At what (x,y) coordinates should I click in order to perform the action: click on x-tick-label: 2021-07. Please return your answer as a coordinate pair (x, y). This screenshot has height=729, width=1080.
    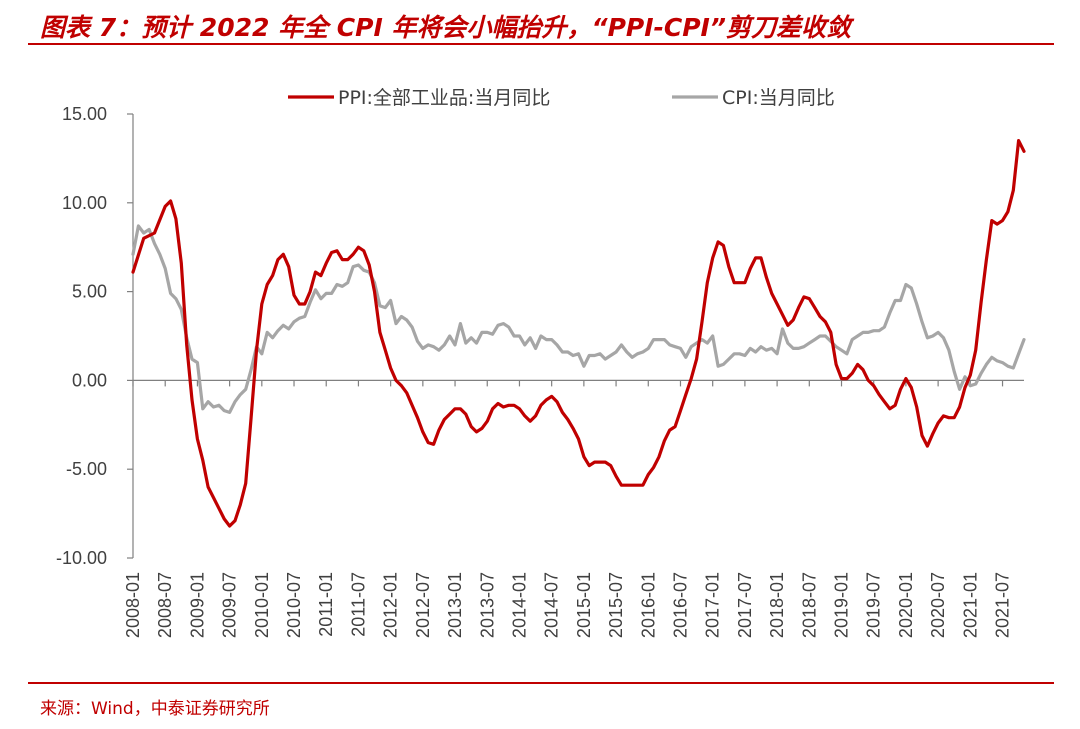
    Looking at the image, I should click on (1003, 605).